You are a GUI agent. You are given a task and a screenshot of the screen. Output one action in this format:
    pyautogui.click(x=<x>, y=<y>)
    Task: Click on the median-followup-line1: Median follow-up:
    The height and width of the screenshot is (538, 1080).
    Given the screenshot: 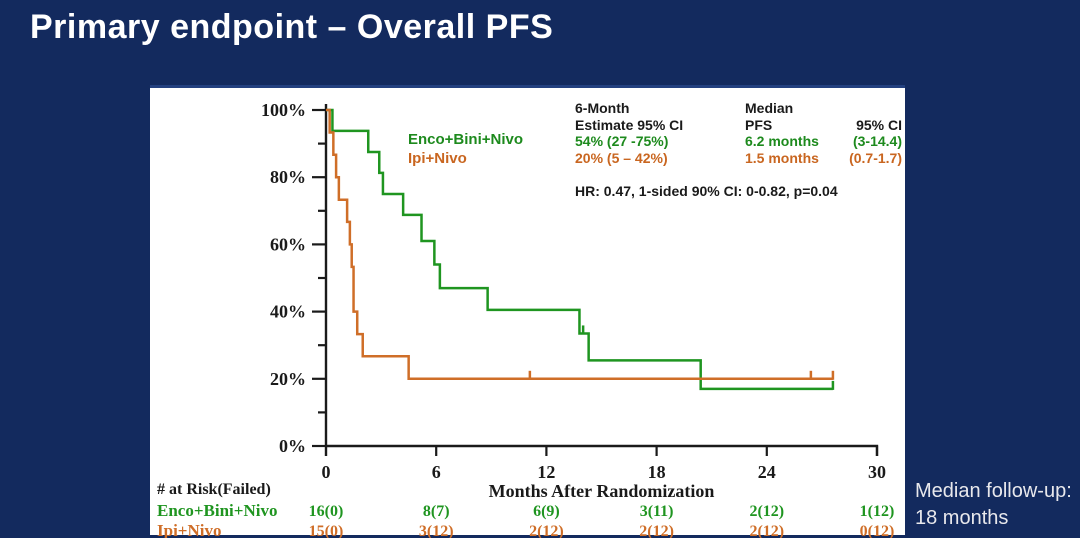 What is the action you would take?
    pyautogui.click(x=993, y=491)
    